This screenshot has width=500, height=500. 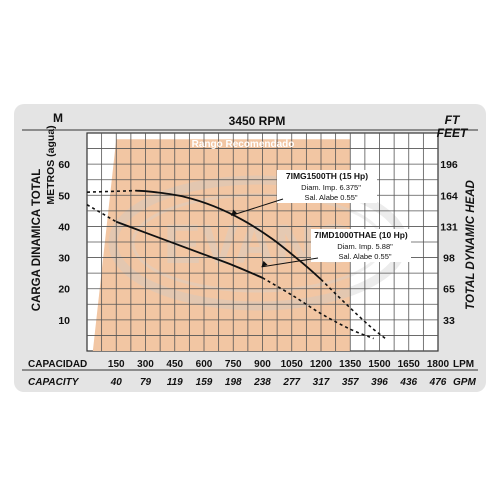 What do you see at coordinates (290, 262) in the screenshot?
I see `series-2-leader` at bounding box center [290, 262].